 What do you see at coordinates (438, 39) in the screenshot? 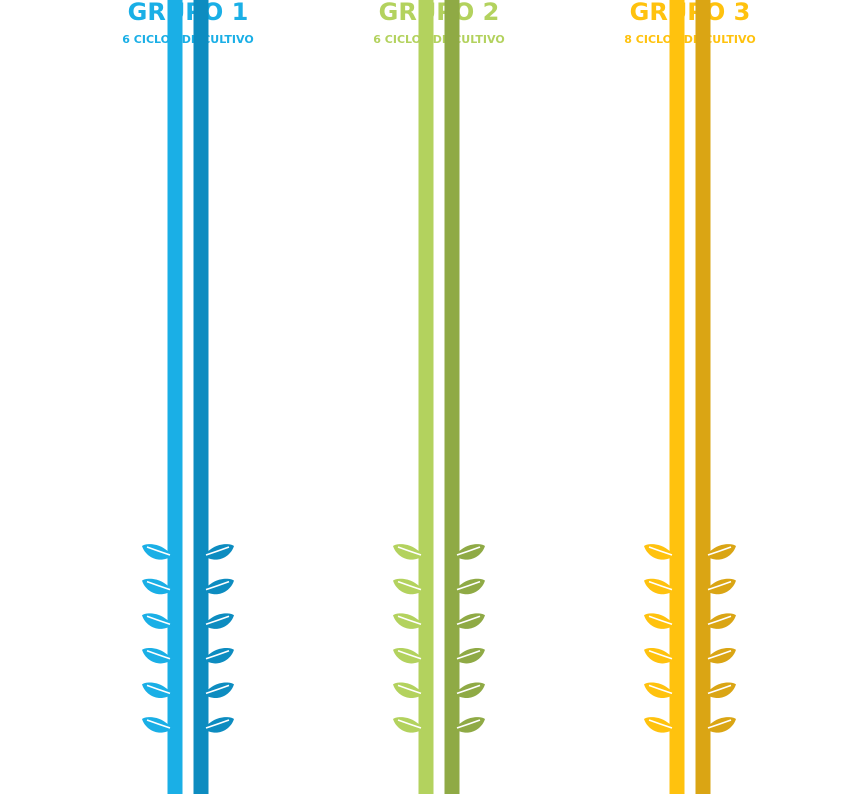
I see `group-2-subtitle: 6 CICLOS DE CULTIVO` at bounding box center [438, 39].